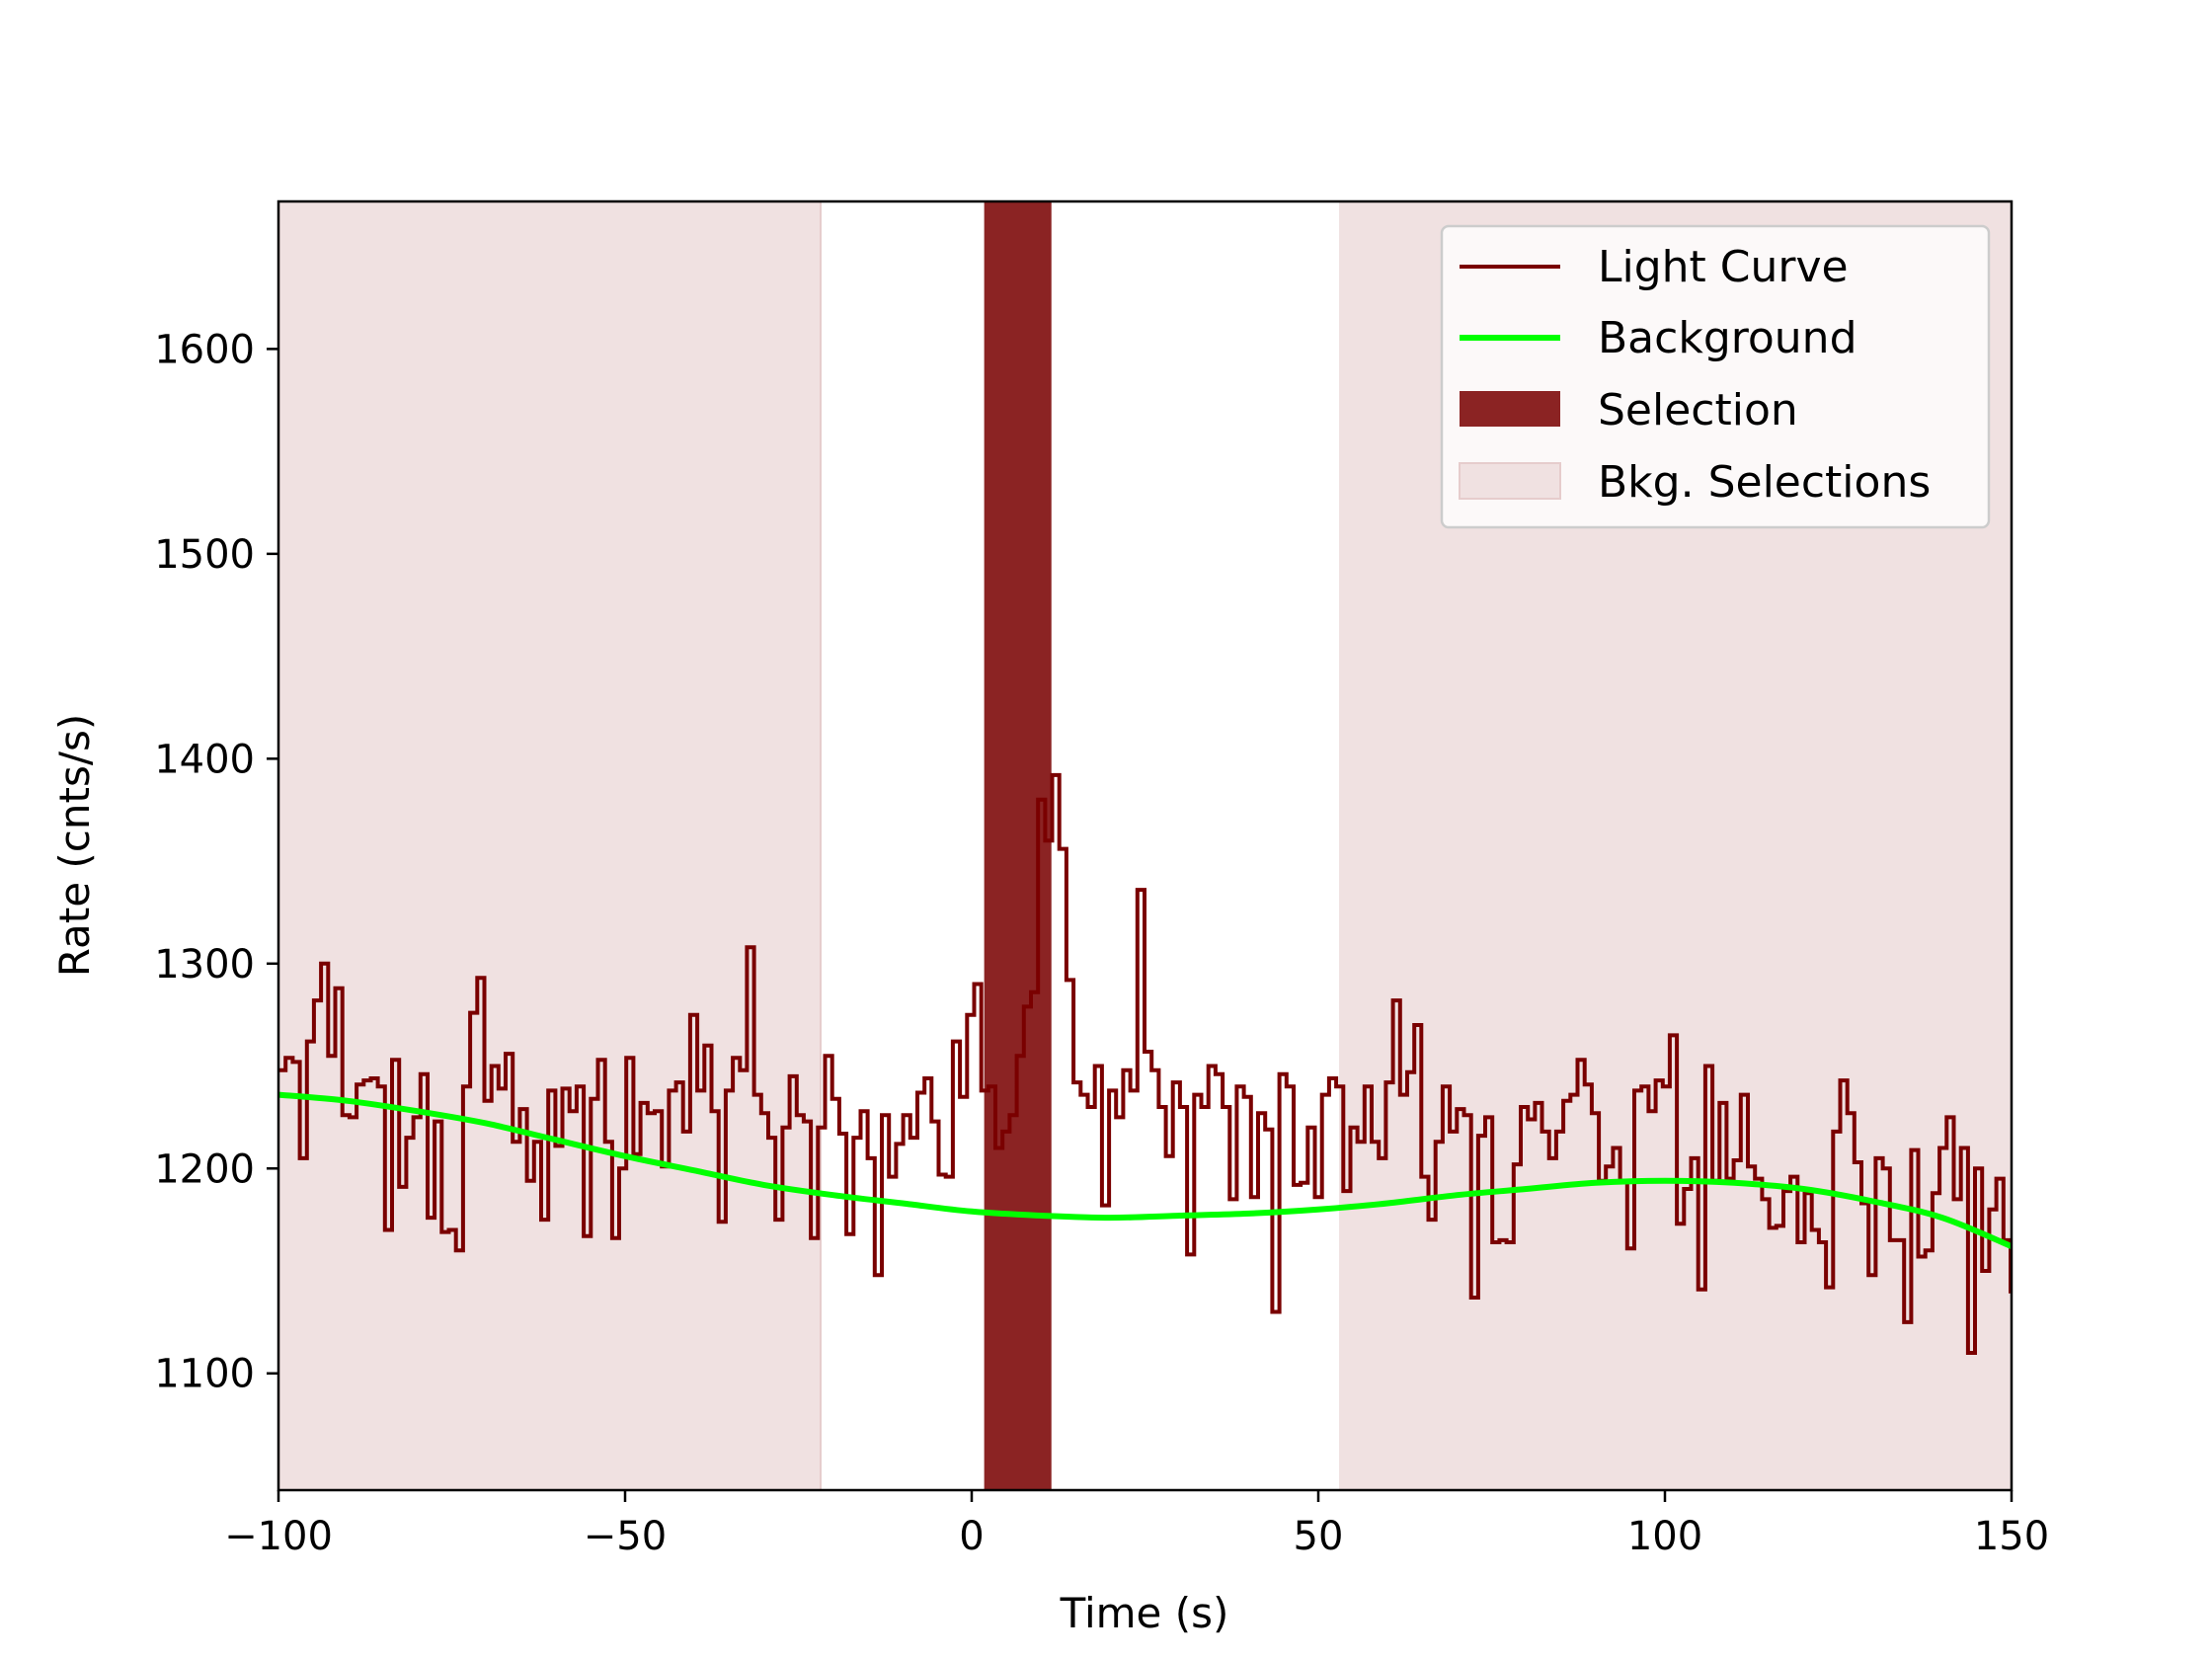  Describe the element at coordinates (205, 965) in the screenshot. I see `y-tick-label: 1300` at that location.